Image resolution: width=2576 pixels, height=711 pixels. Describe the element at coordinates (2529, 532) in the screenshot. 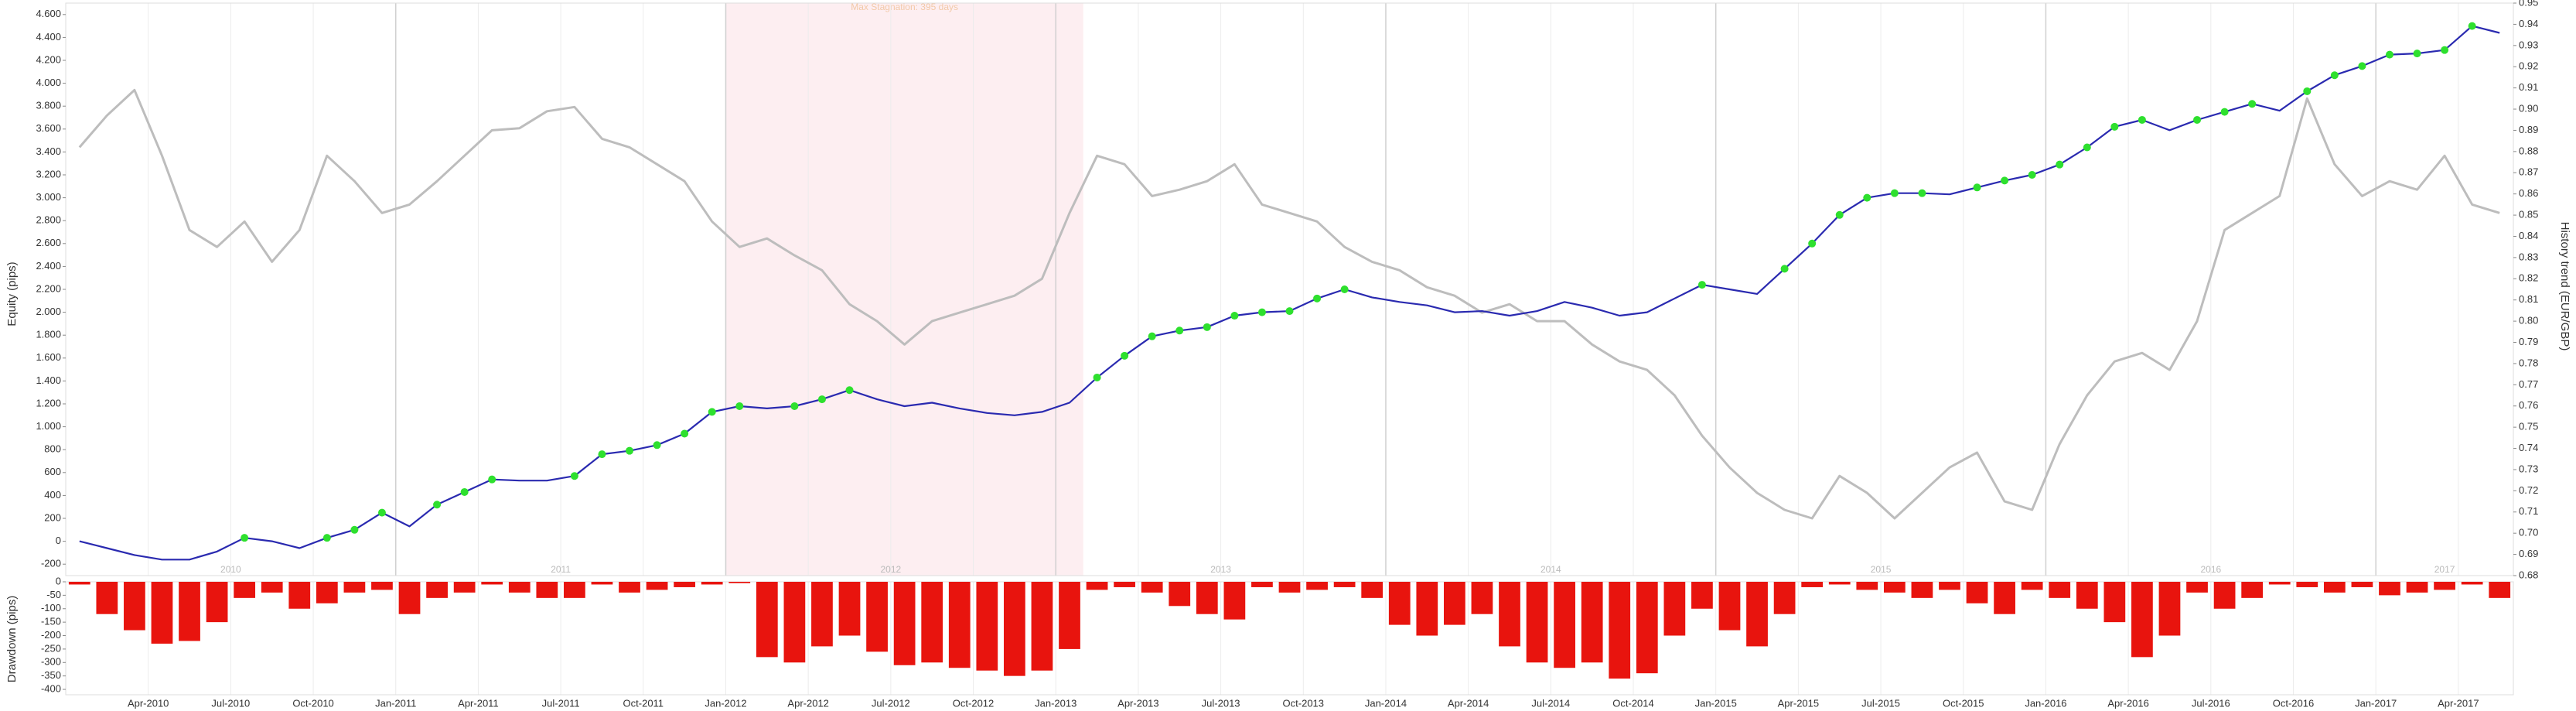

I see `y2-tick-label: 0.70` at that location.